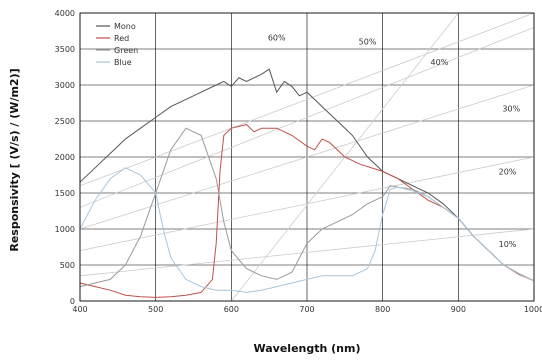  What do you see at coordinates (155, 309) in the screenshot?
I see `x-tick-label: 500` at bounding box center [155, 309].